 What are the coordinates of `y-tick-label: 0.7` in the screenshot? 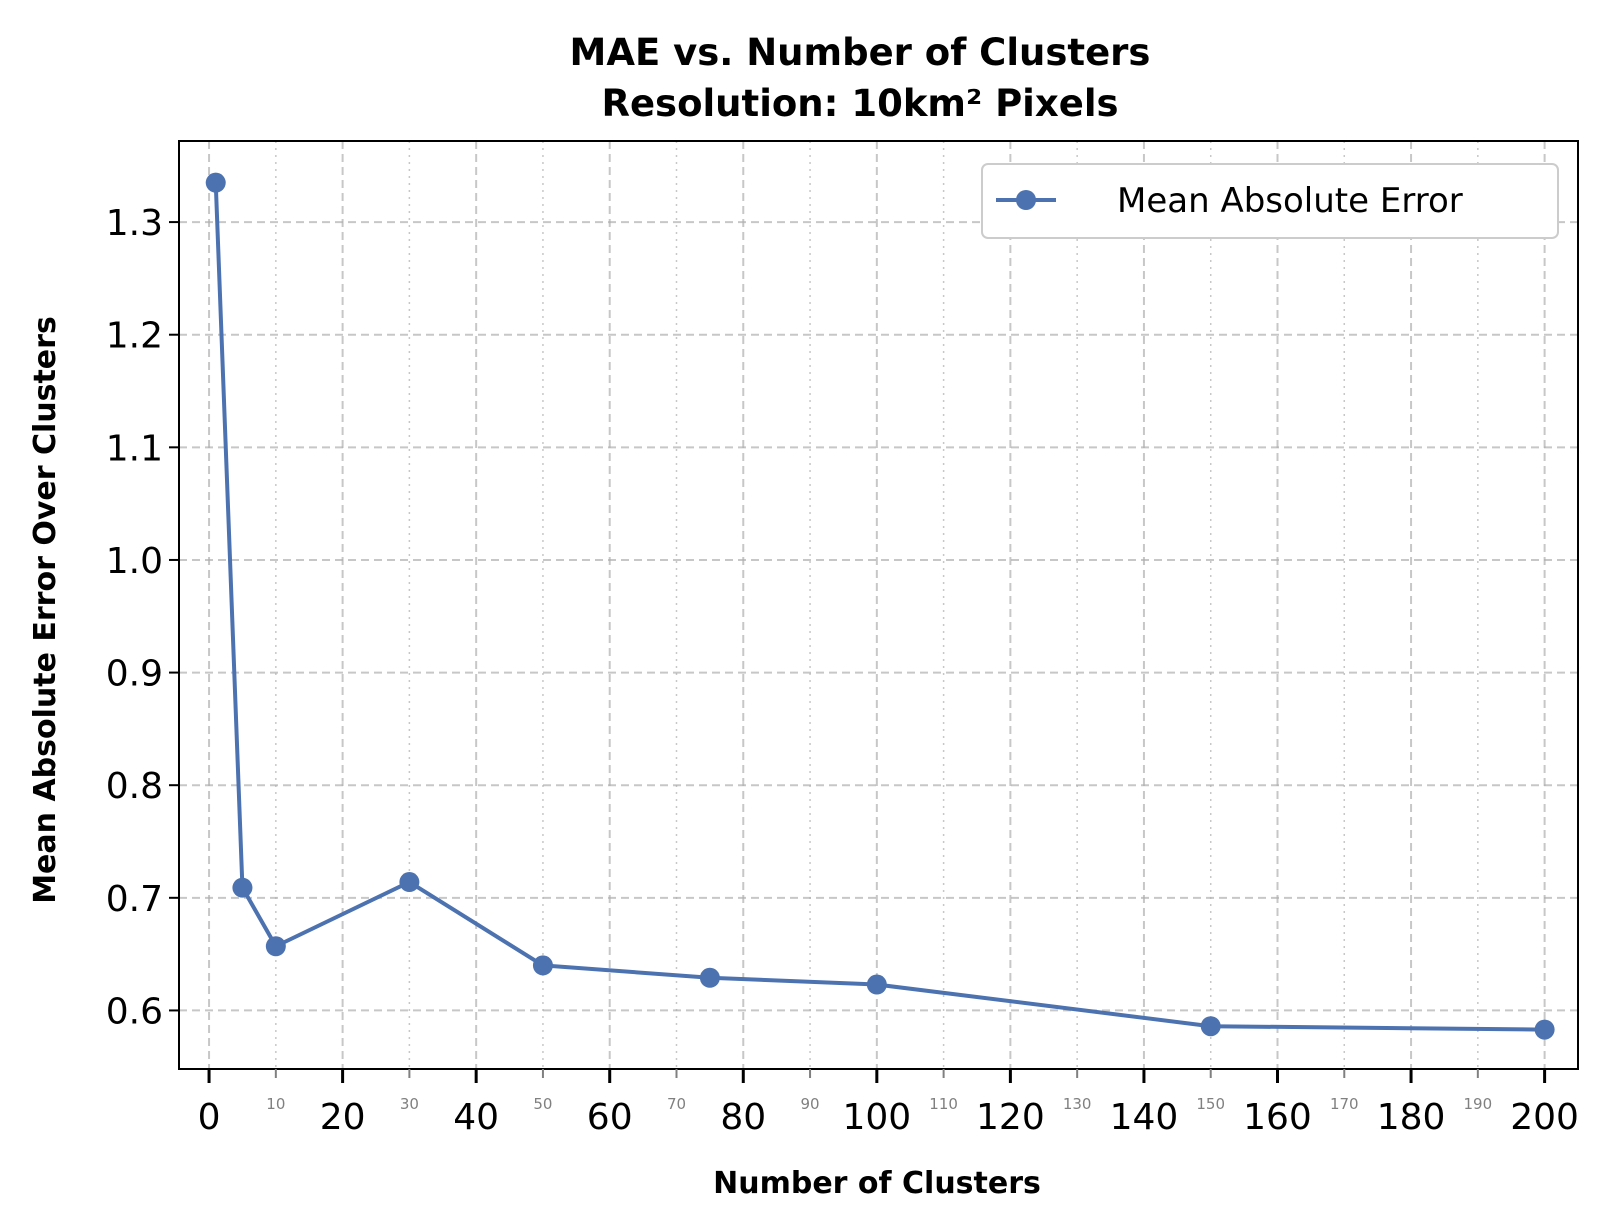 It's located at (134, 899).